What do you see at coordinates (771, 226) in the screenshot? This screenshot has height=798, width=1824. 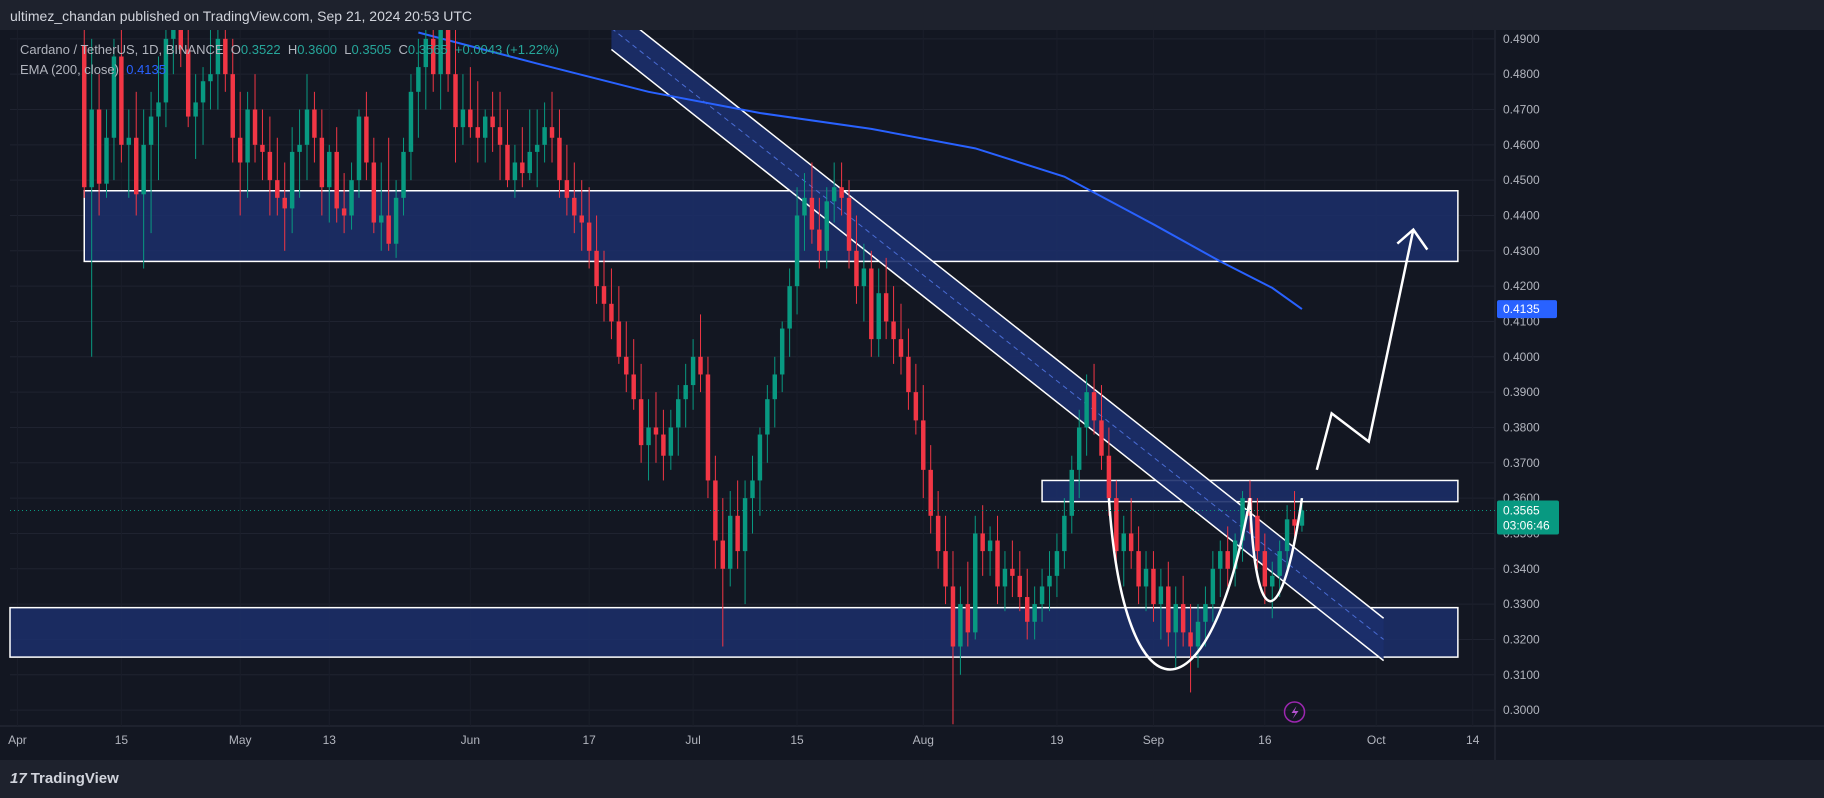 I see `support-resistance-zone` at bounding box center [771, 226].